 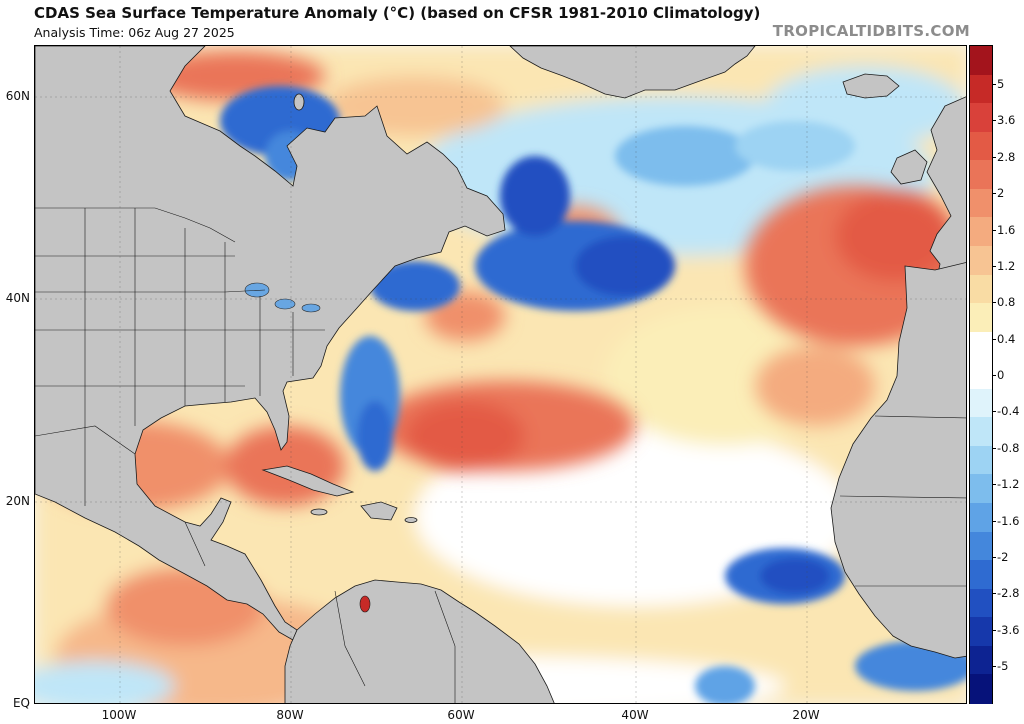 What do you see at coordinates (871, 31) in the screenshot?
I see `site-credit: TROPICALTIDBITS.COM` at bounding box center [871, 31].